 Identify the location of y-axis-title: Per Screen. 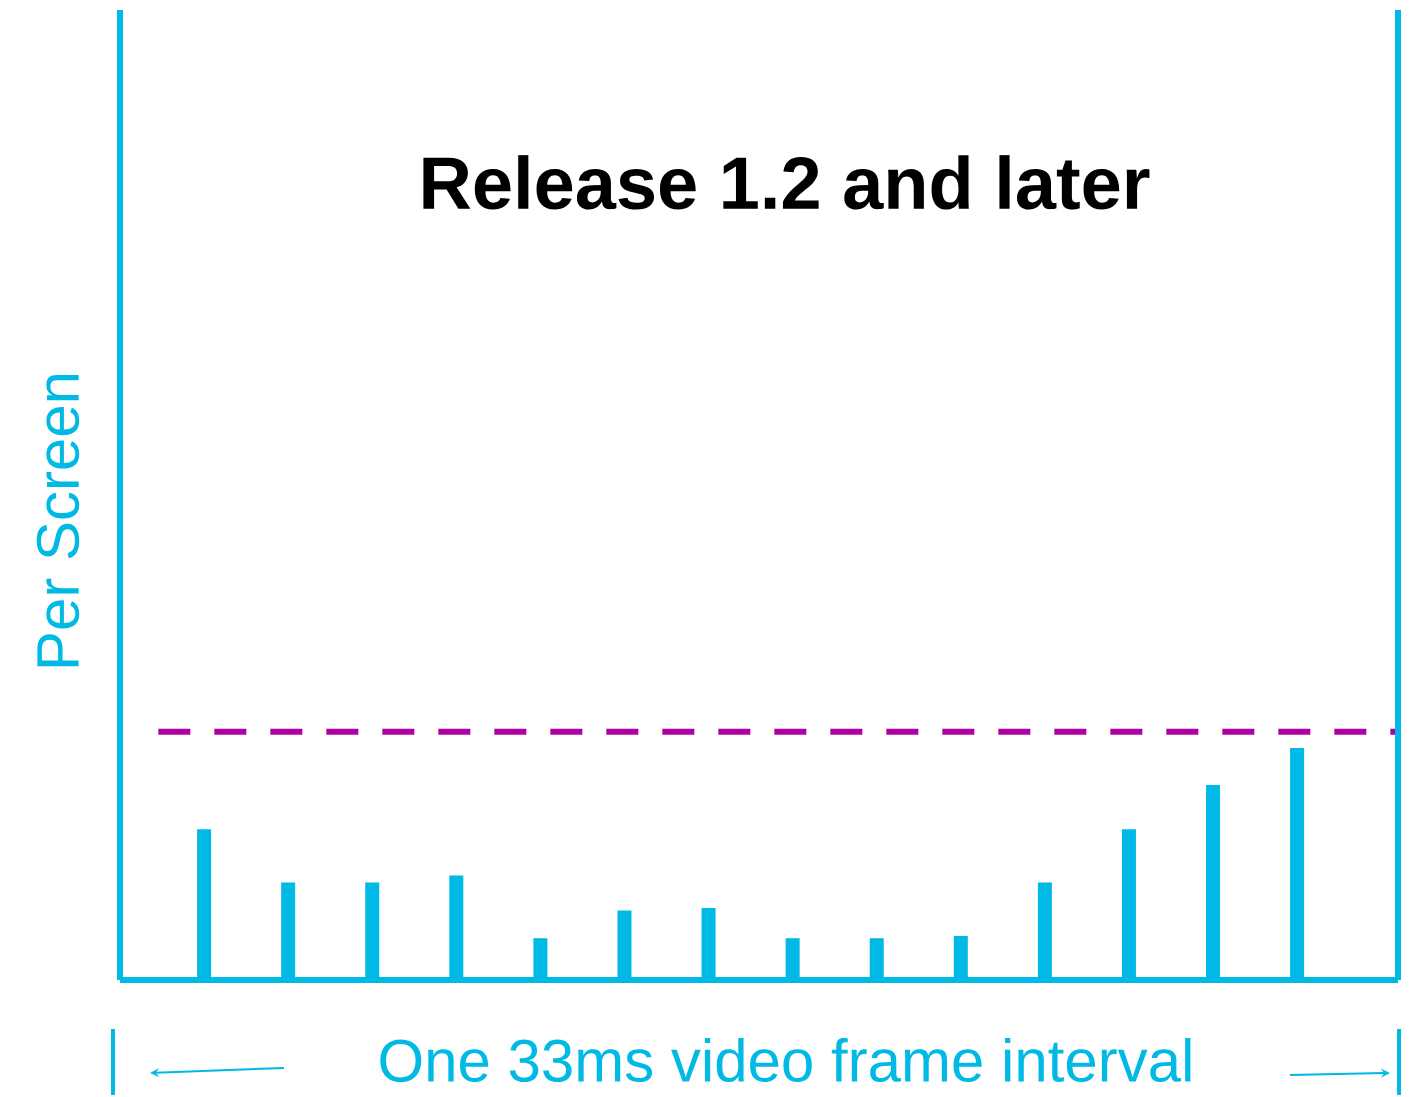
(58, 520).